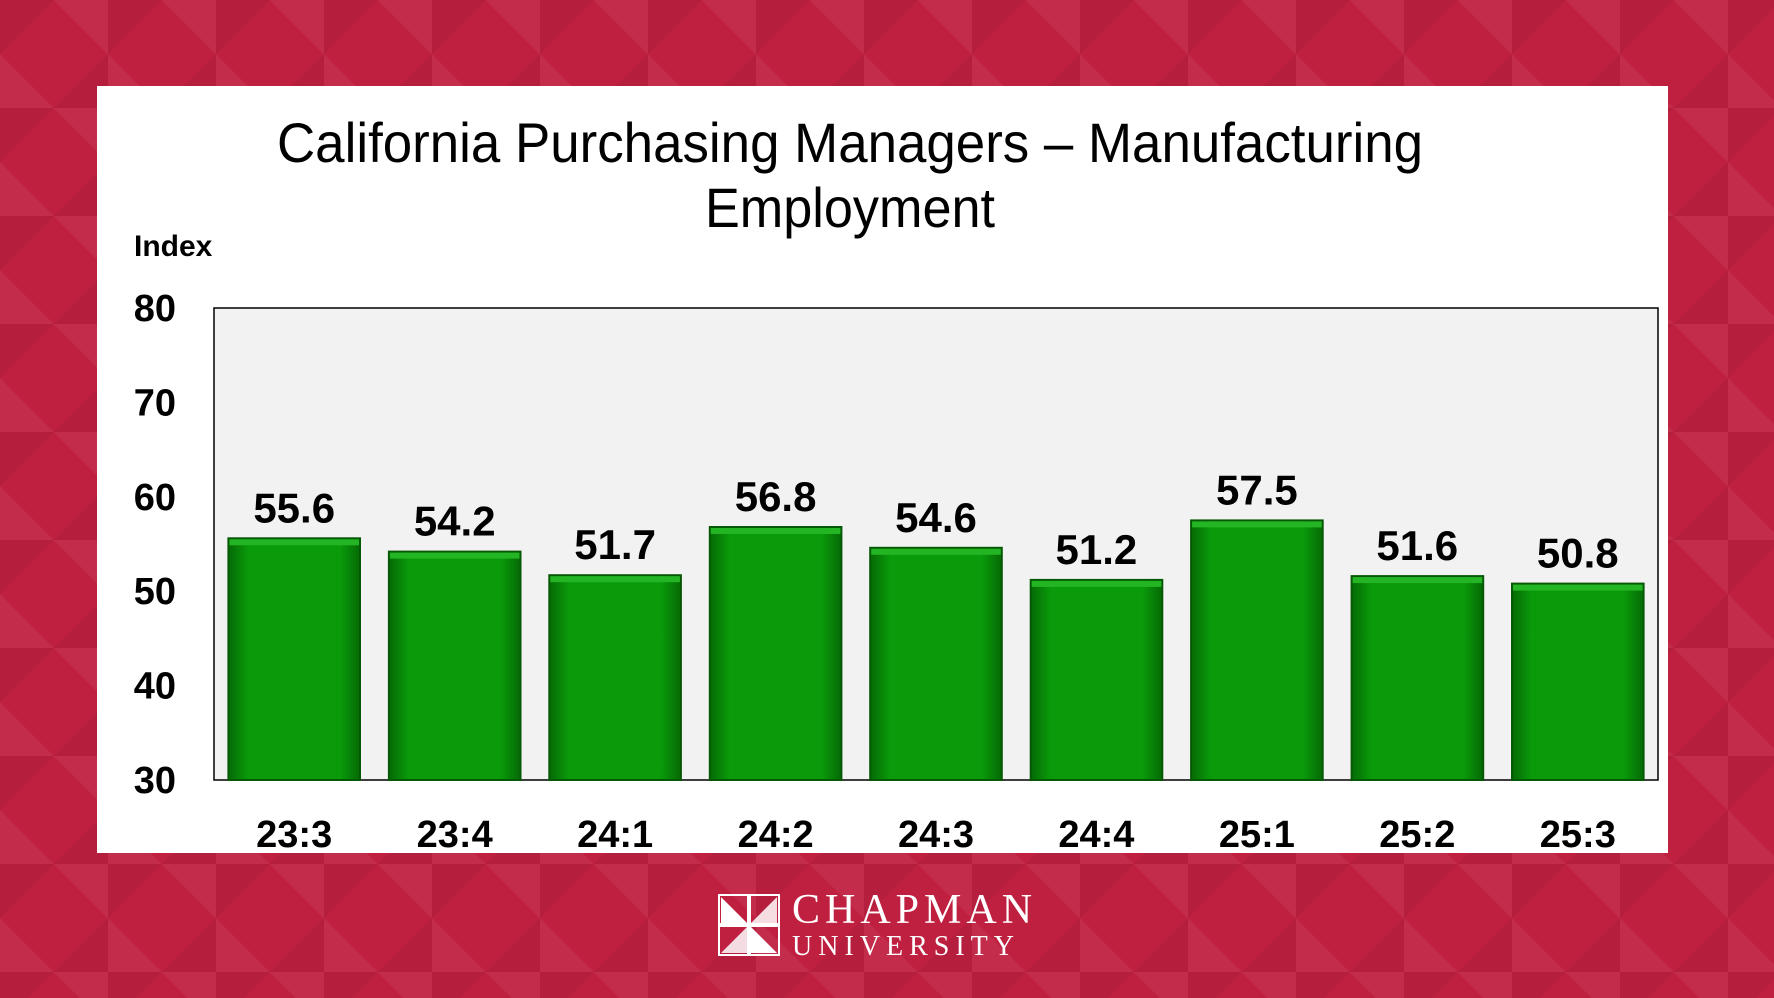 The image size is (1774, 998). I want to click on data-label: 51.7, so click(615, 544).